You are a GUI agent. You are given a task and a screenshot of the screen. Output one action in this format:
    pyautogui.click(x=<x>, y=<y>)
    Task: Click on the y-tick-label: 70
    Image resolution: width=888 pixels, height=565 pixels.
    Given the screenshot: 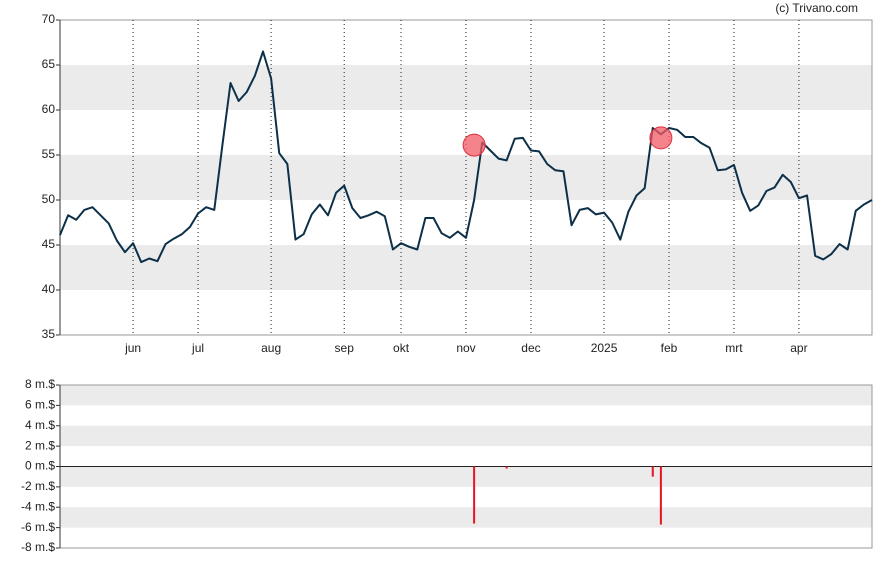 What is the action you would take?
    pyautogui.click(x=49, y=19)
    